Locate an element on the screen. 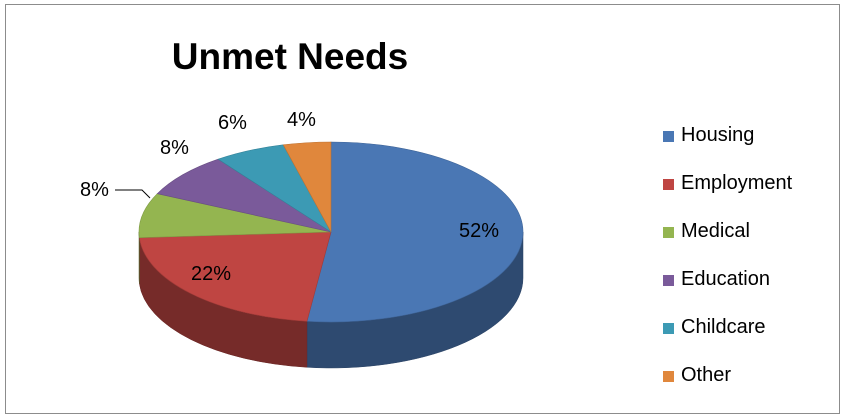  data-label-medical: 8% is located at coordinates (94, 190).